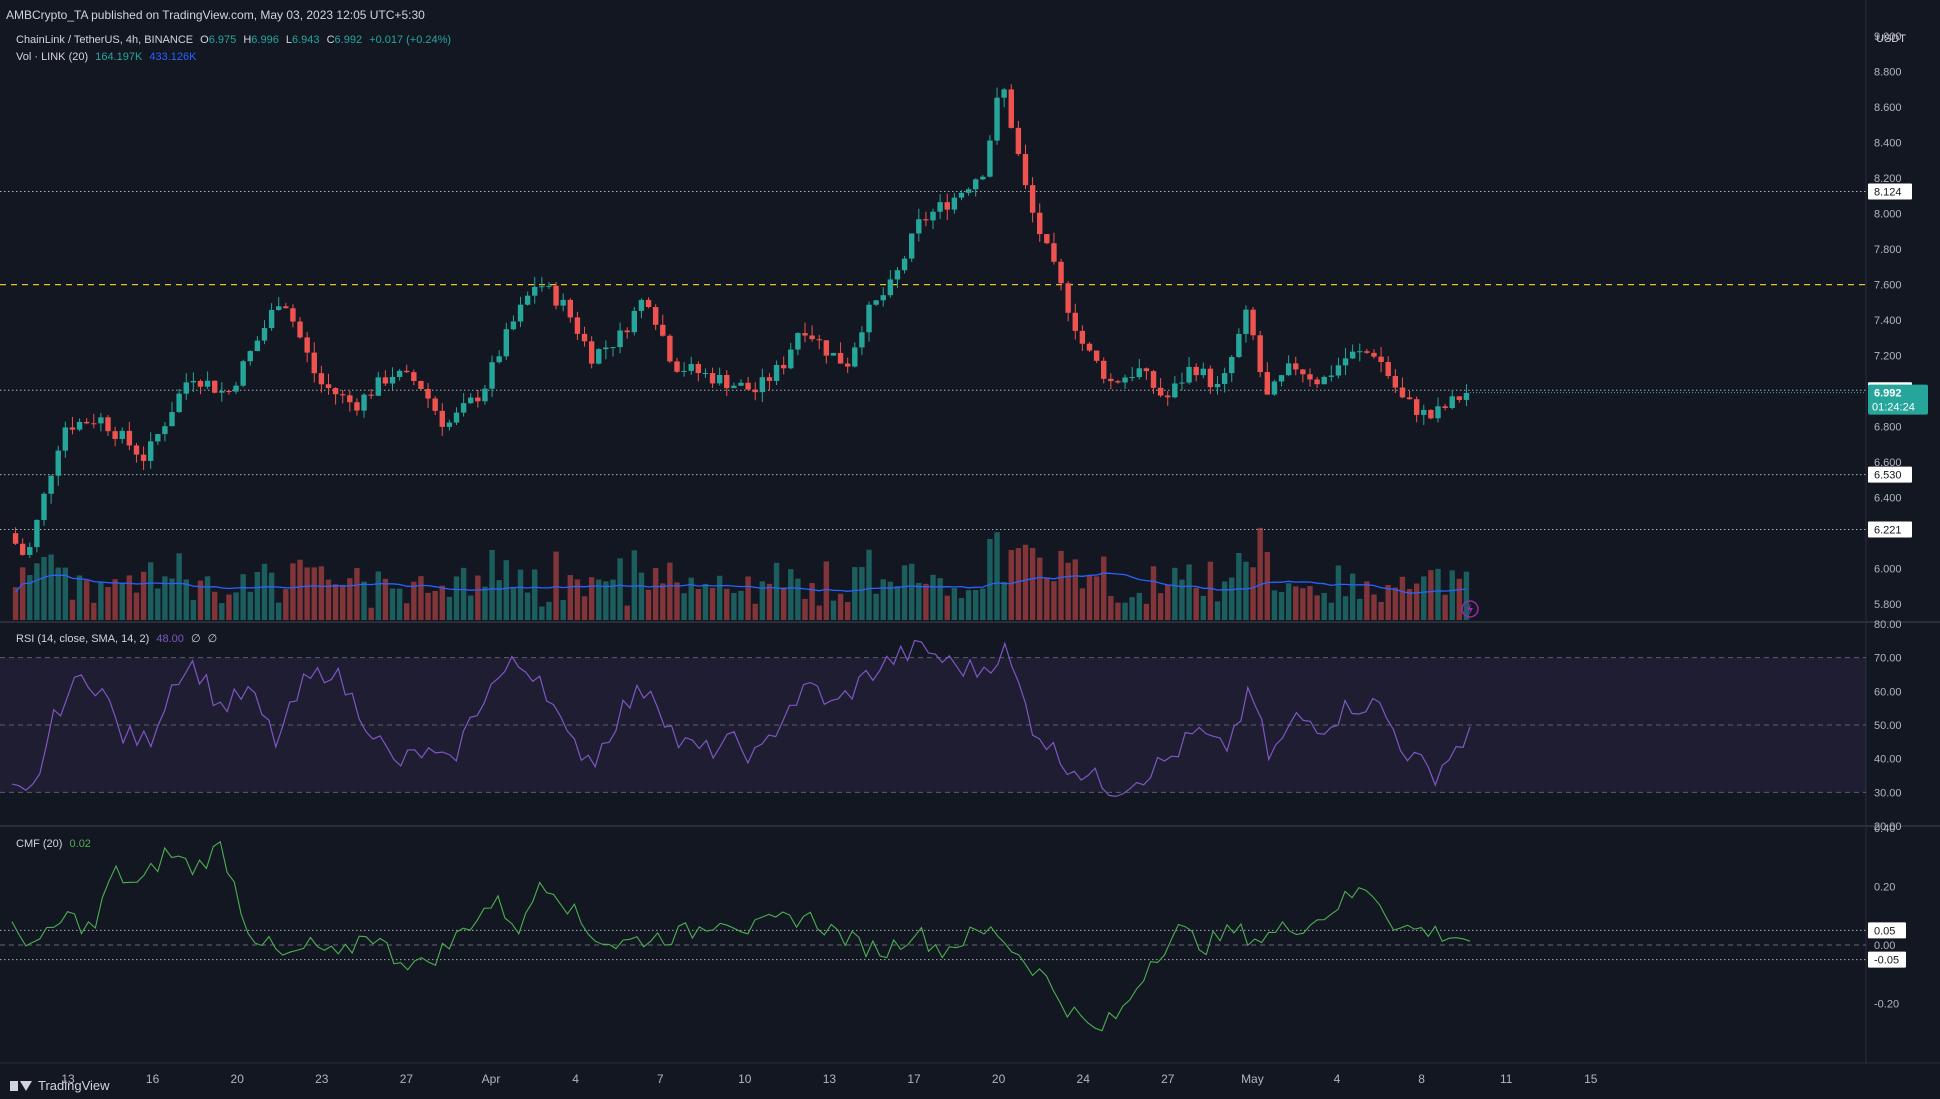  Describe the element at coordinates (105, 40) in the screenshot. I see `symbol-label: ChainLink / TetherUS, 4h, BINANCE` at that location.